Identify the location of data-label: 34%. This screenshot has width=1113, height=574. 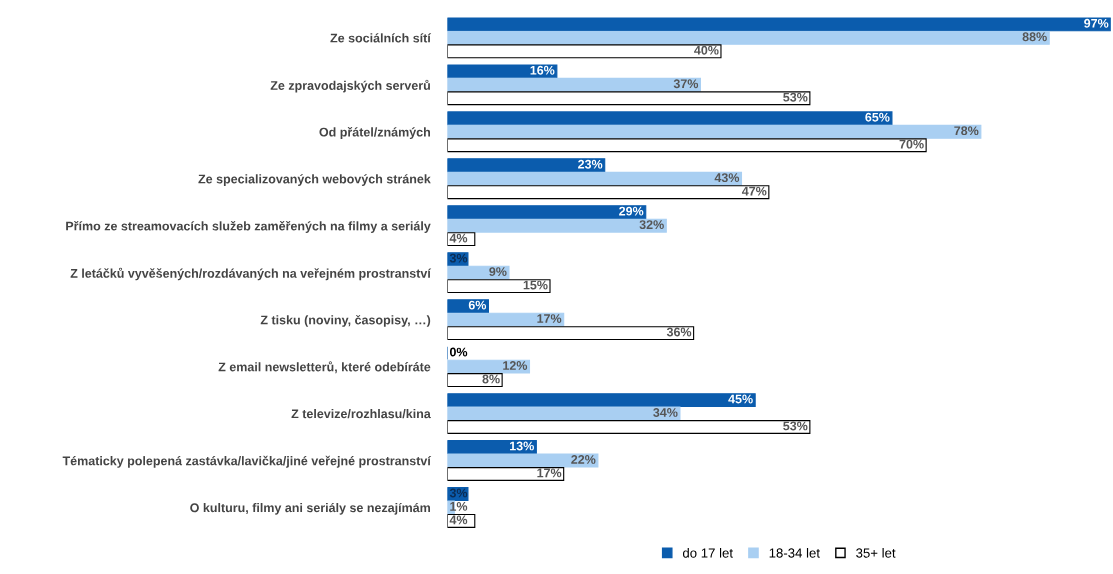
(665, 412).